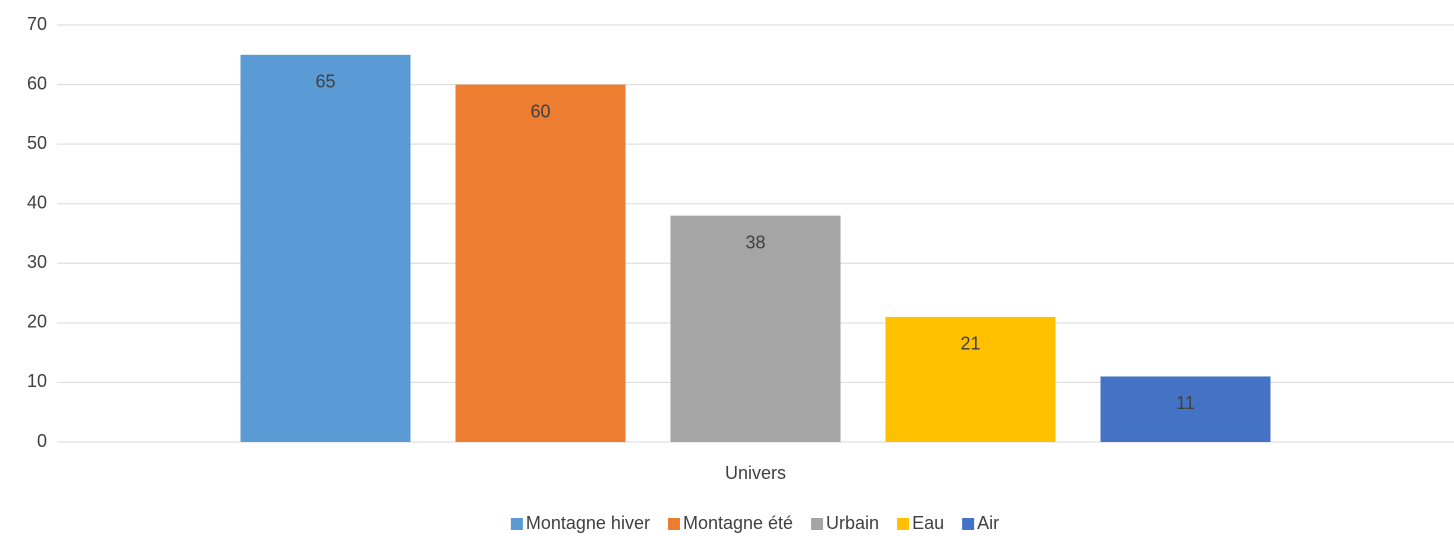 The width and height of the screenshot is (1454, 536). Describe the element at coordinates (738, 523) in the screenshot. I see `legend-label: Montagne été` at that location.